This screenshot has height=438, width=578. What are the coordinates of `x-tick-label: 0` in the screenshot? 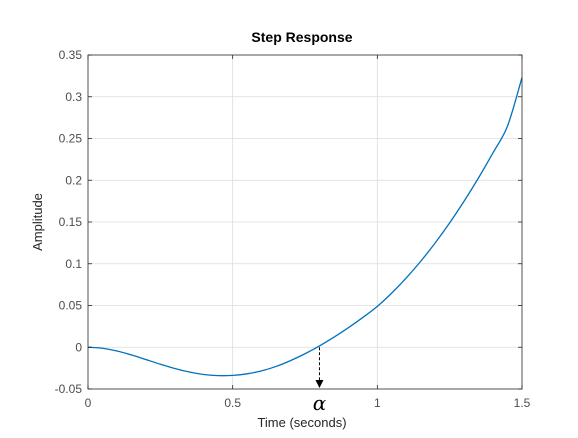 It's located at (88, 403).